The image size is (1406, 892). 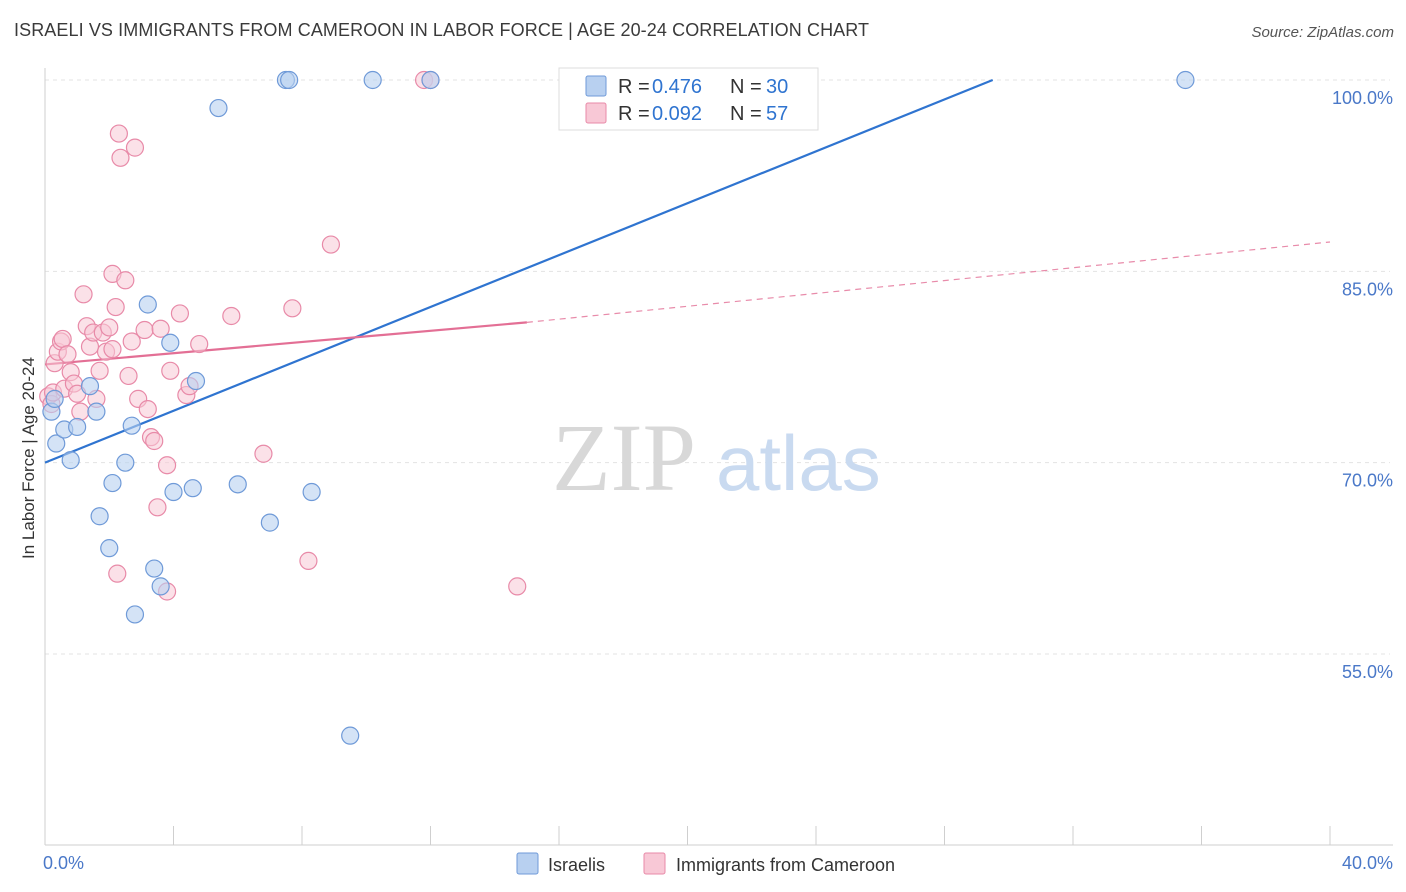 I want to click on y-tick-label: 100.0%, so click(x=1362, y=98).